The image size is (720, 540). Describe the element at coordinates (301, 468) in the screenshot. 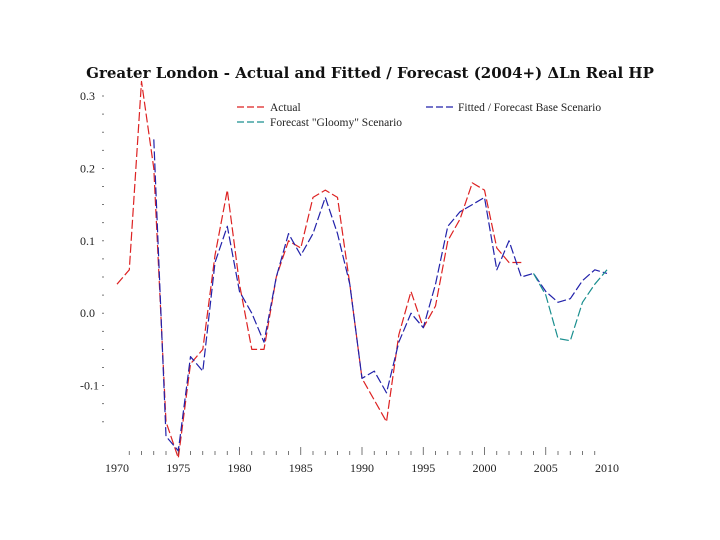

I see `x-tick-label: 1985` at that location.